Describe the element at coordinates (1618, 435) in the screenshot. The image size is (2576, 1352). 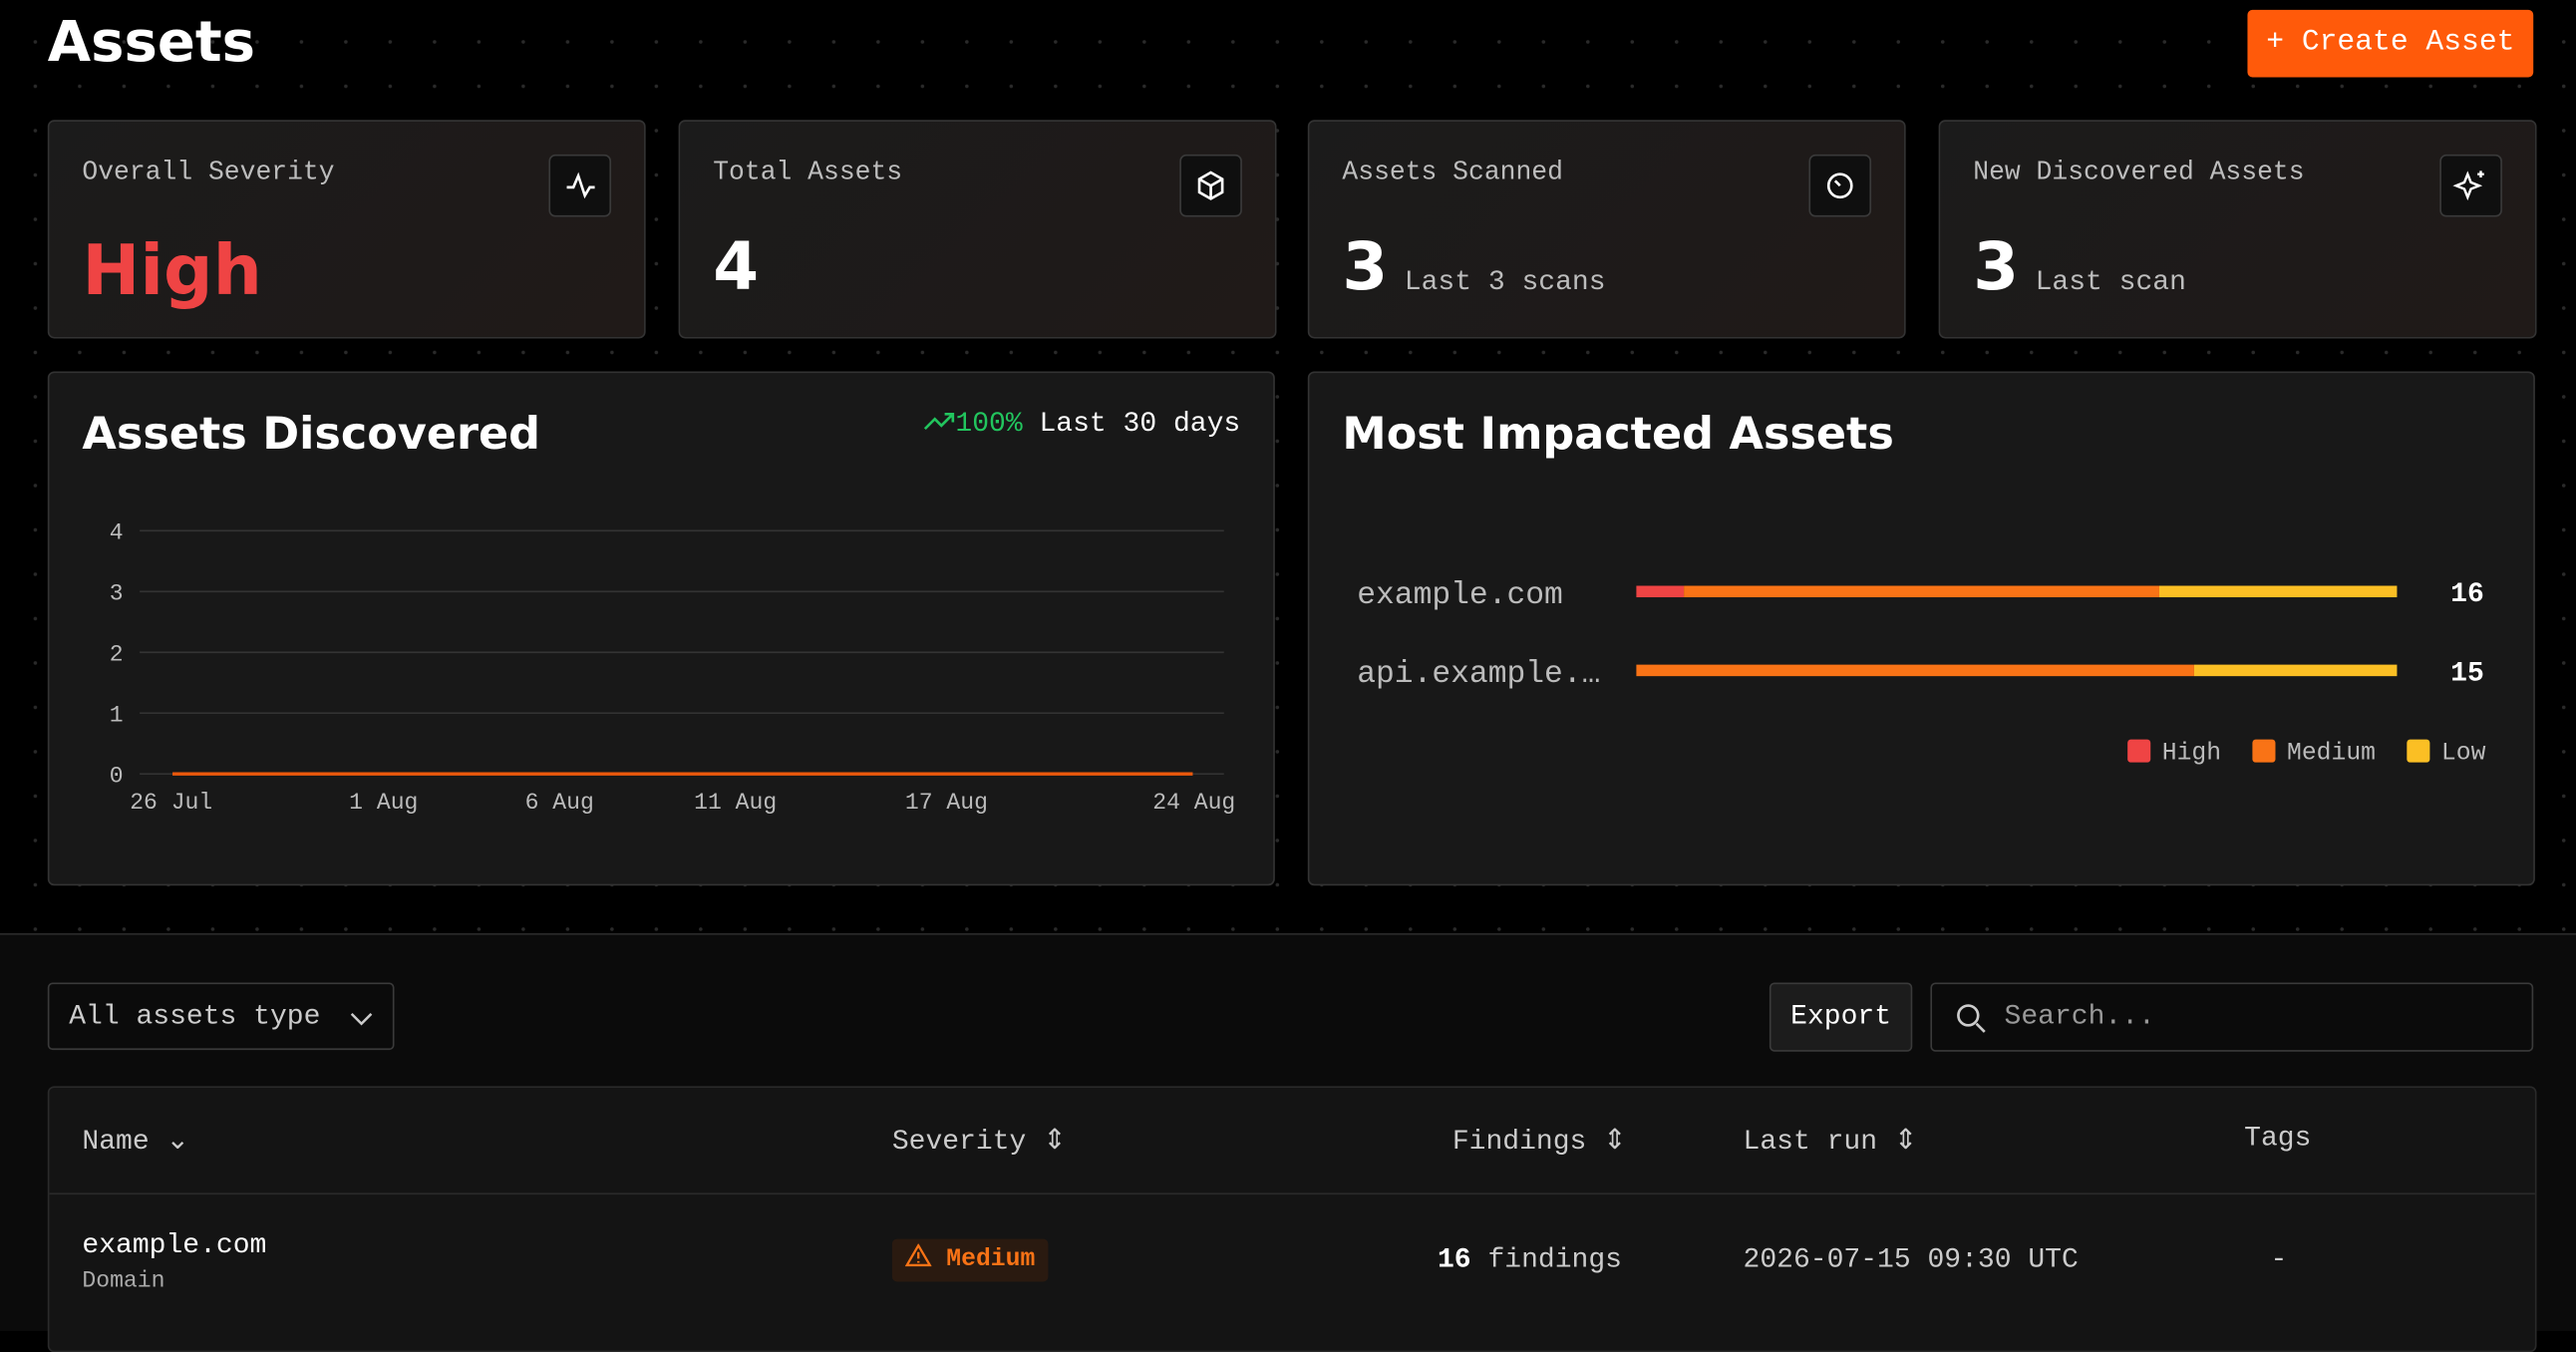
I see `chart-title: Most Impacted Assets` at that location.